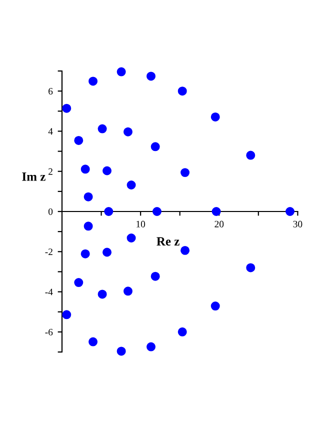  I want to click on y-tick-label: 4, so click(50, 131).